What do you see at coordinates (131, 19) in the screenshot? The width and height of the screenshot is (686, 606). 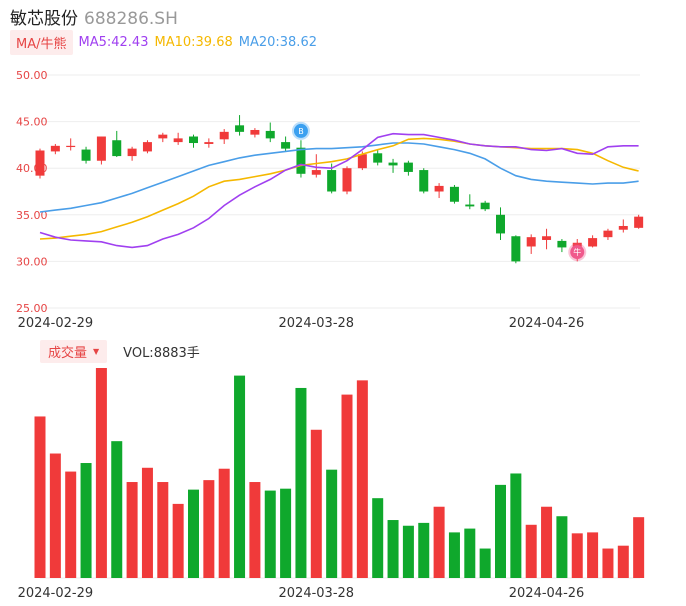 I see `stock-code: 688286.SH` at bounding box center [131, 19].